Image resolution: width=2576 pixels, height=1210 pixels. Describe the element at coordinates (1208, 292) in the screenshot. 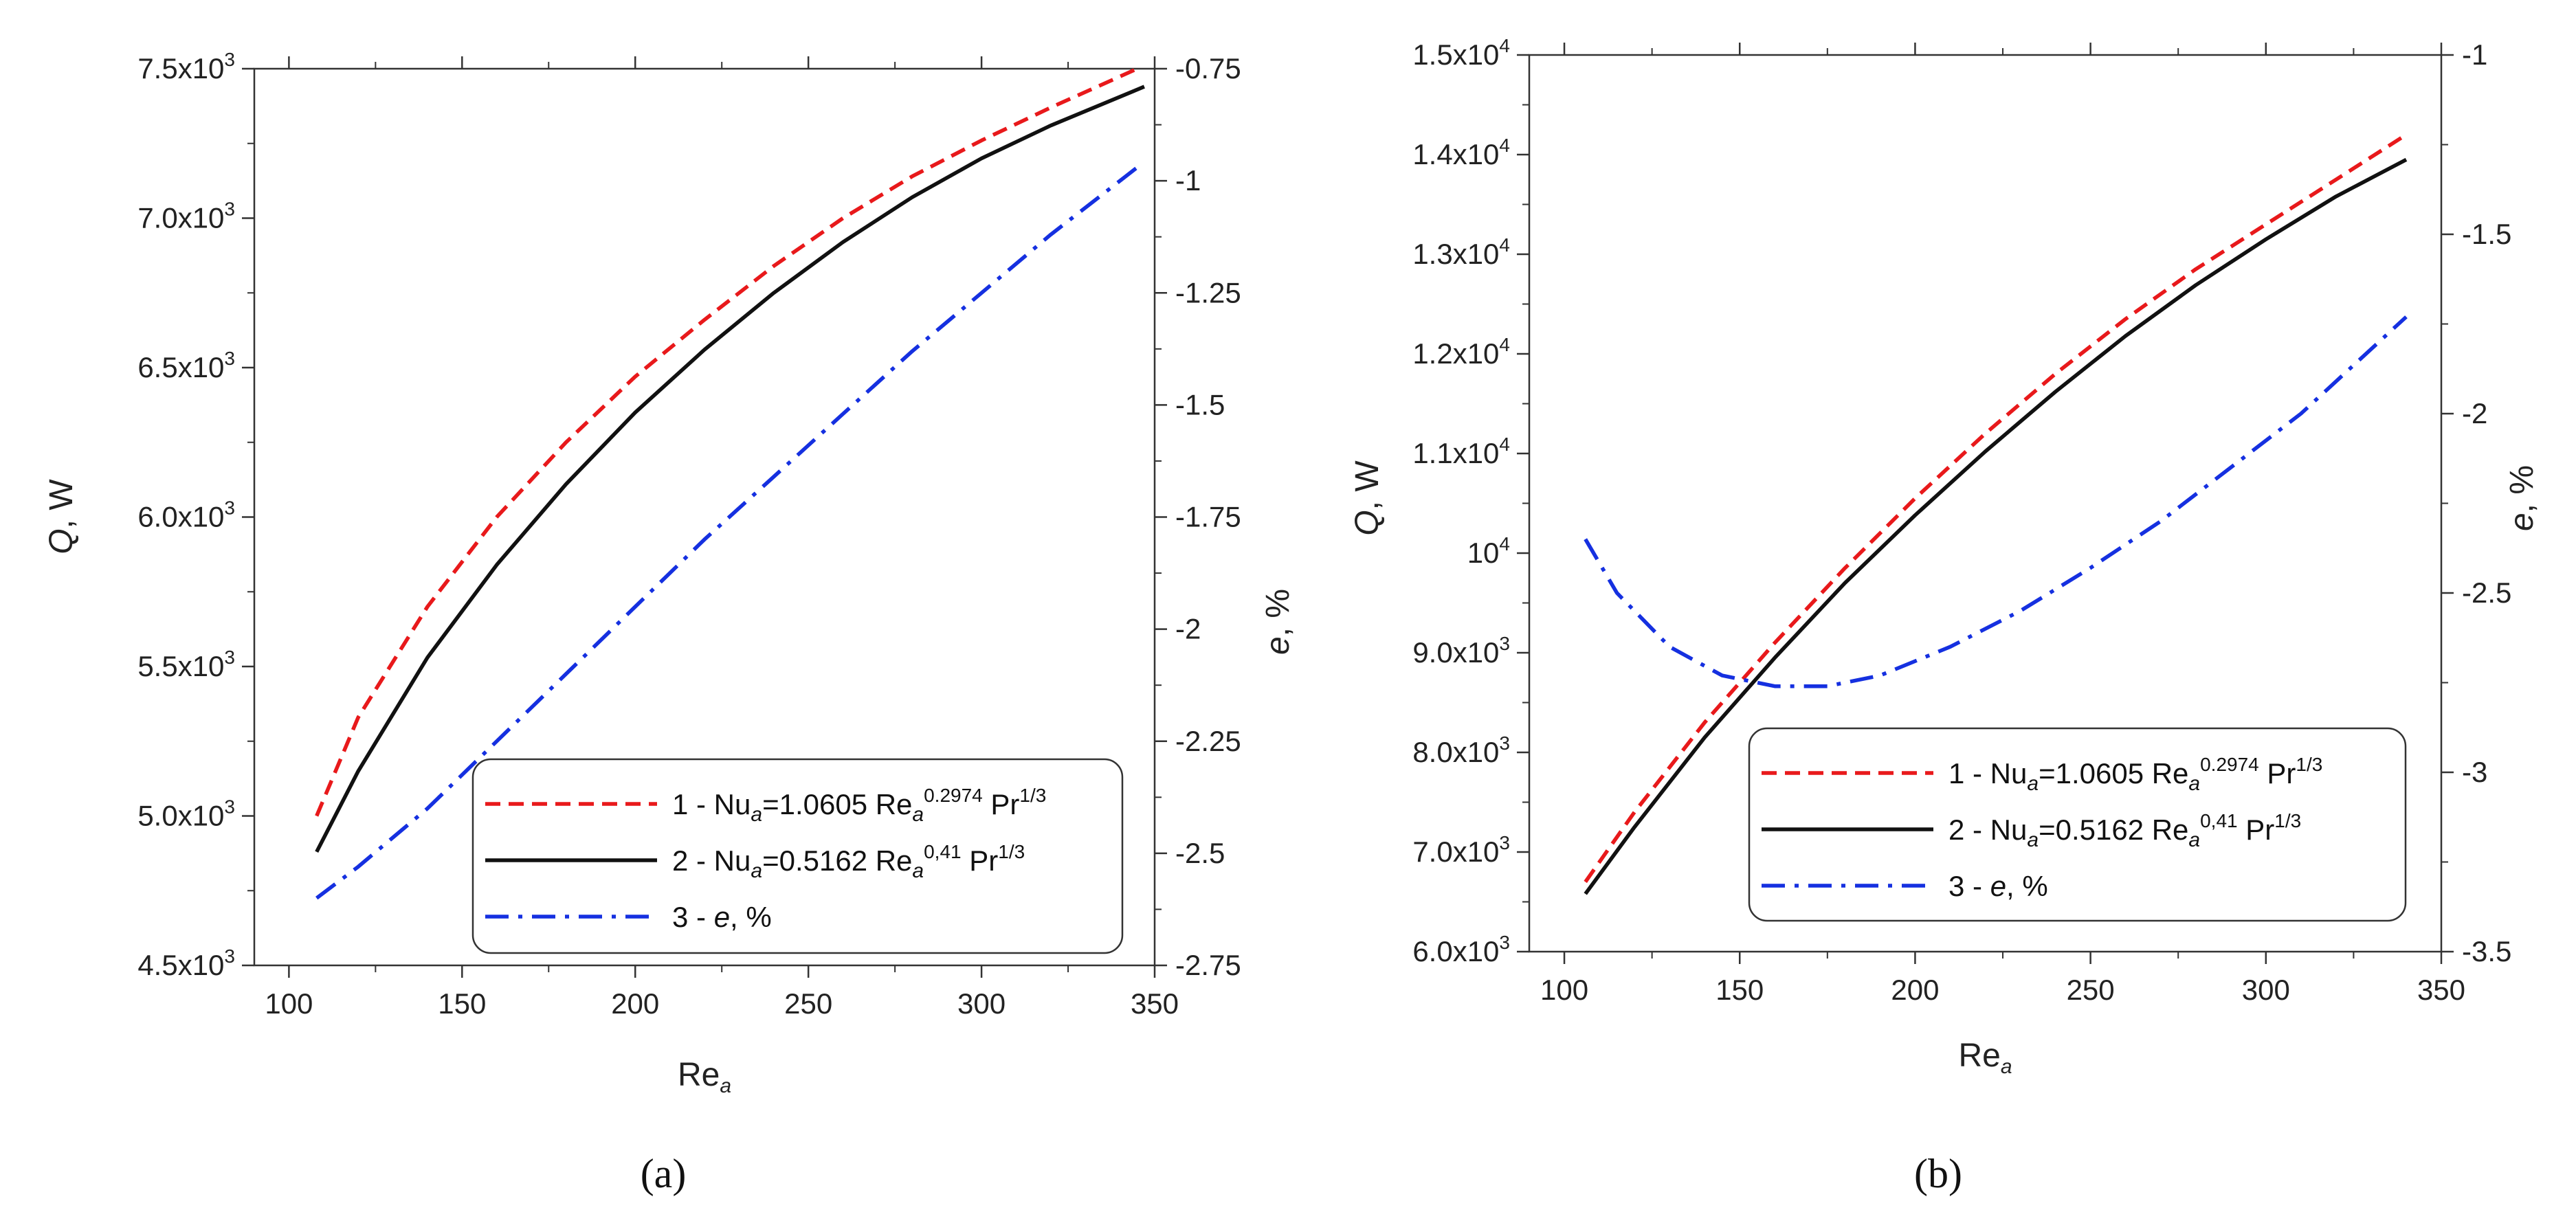

I see `y2-tick-label: -1.25` at that location.